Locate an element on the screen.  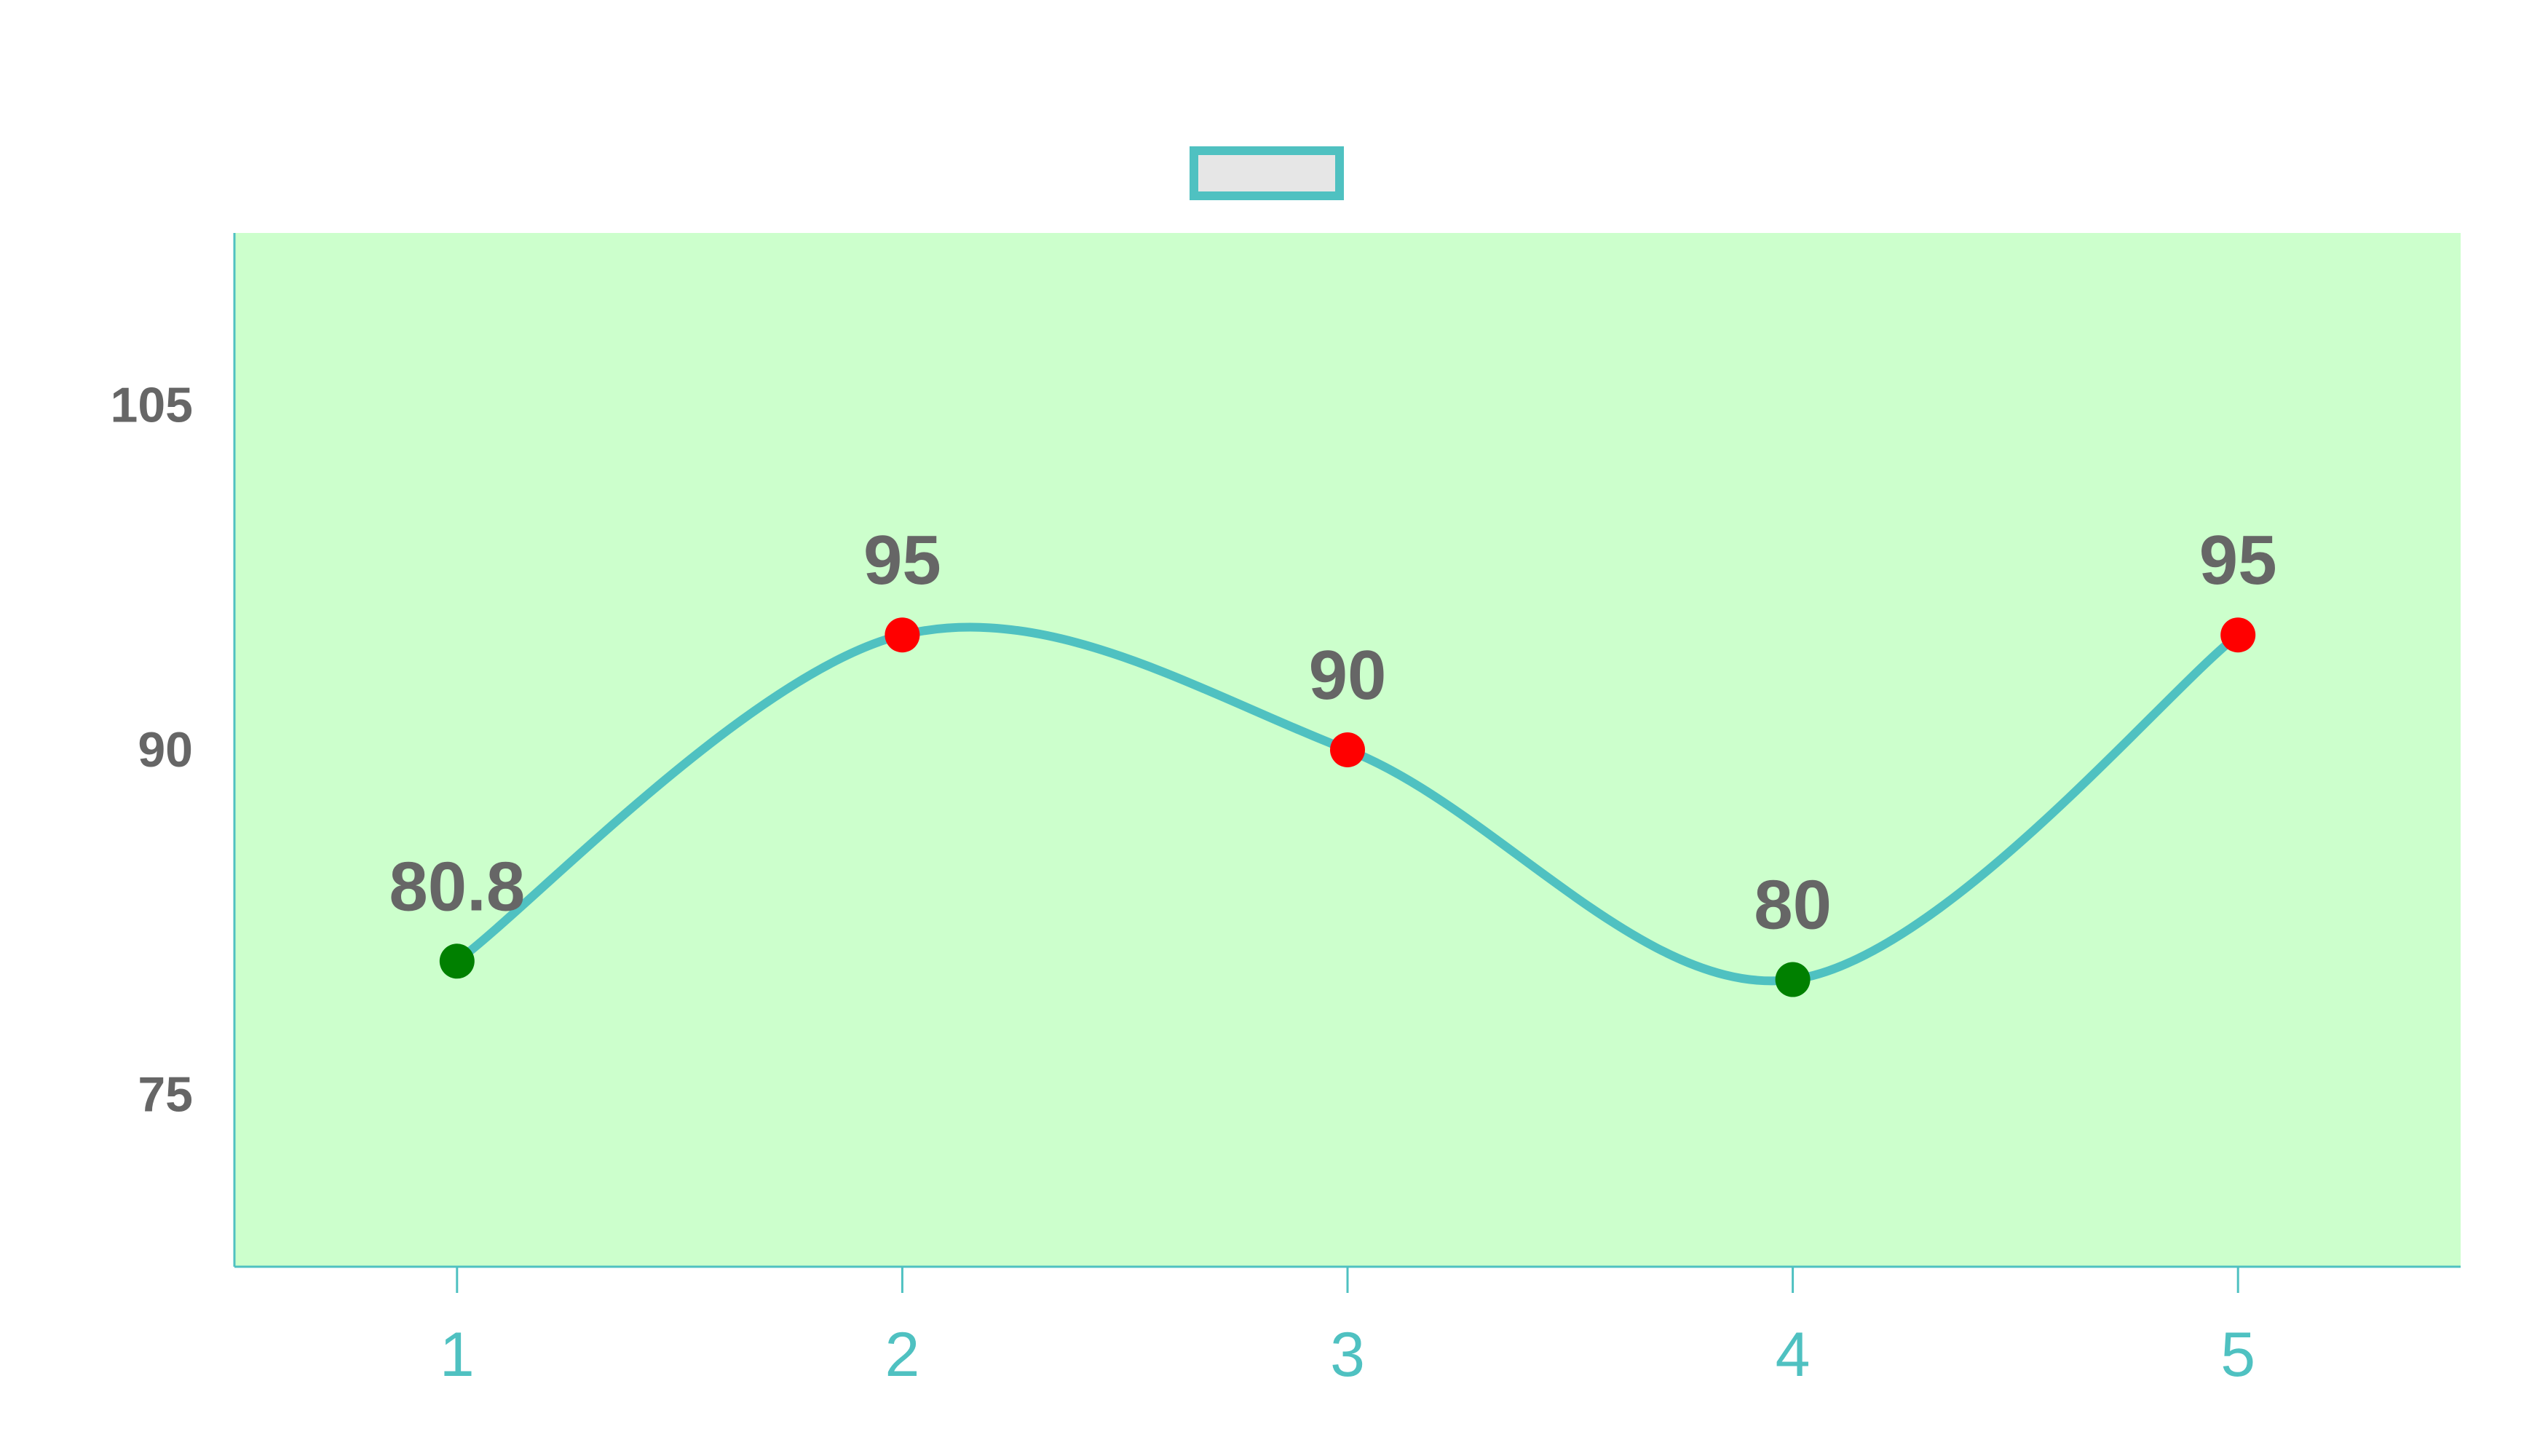
x-tick-label: 5 is located at coordinates (2237, 1355).